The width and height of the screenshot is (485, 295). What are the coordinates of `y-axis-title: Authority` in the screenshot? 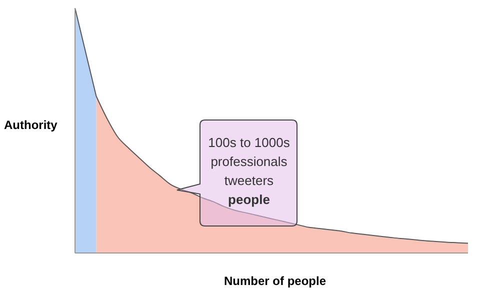 It's located at (31, 125).